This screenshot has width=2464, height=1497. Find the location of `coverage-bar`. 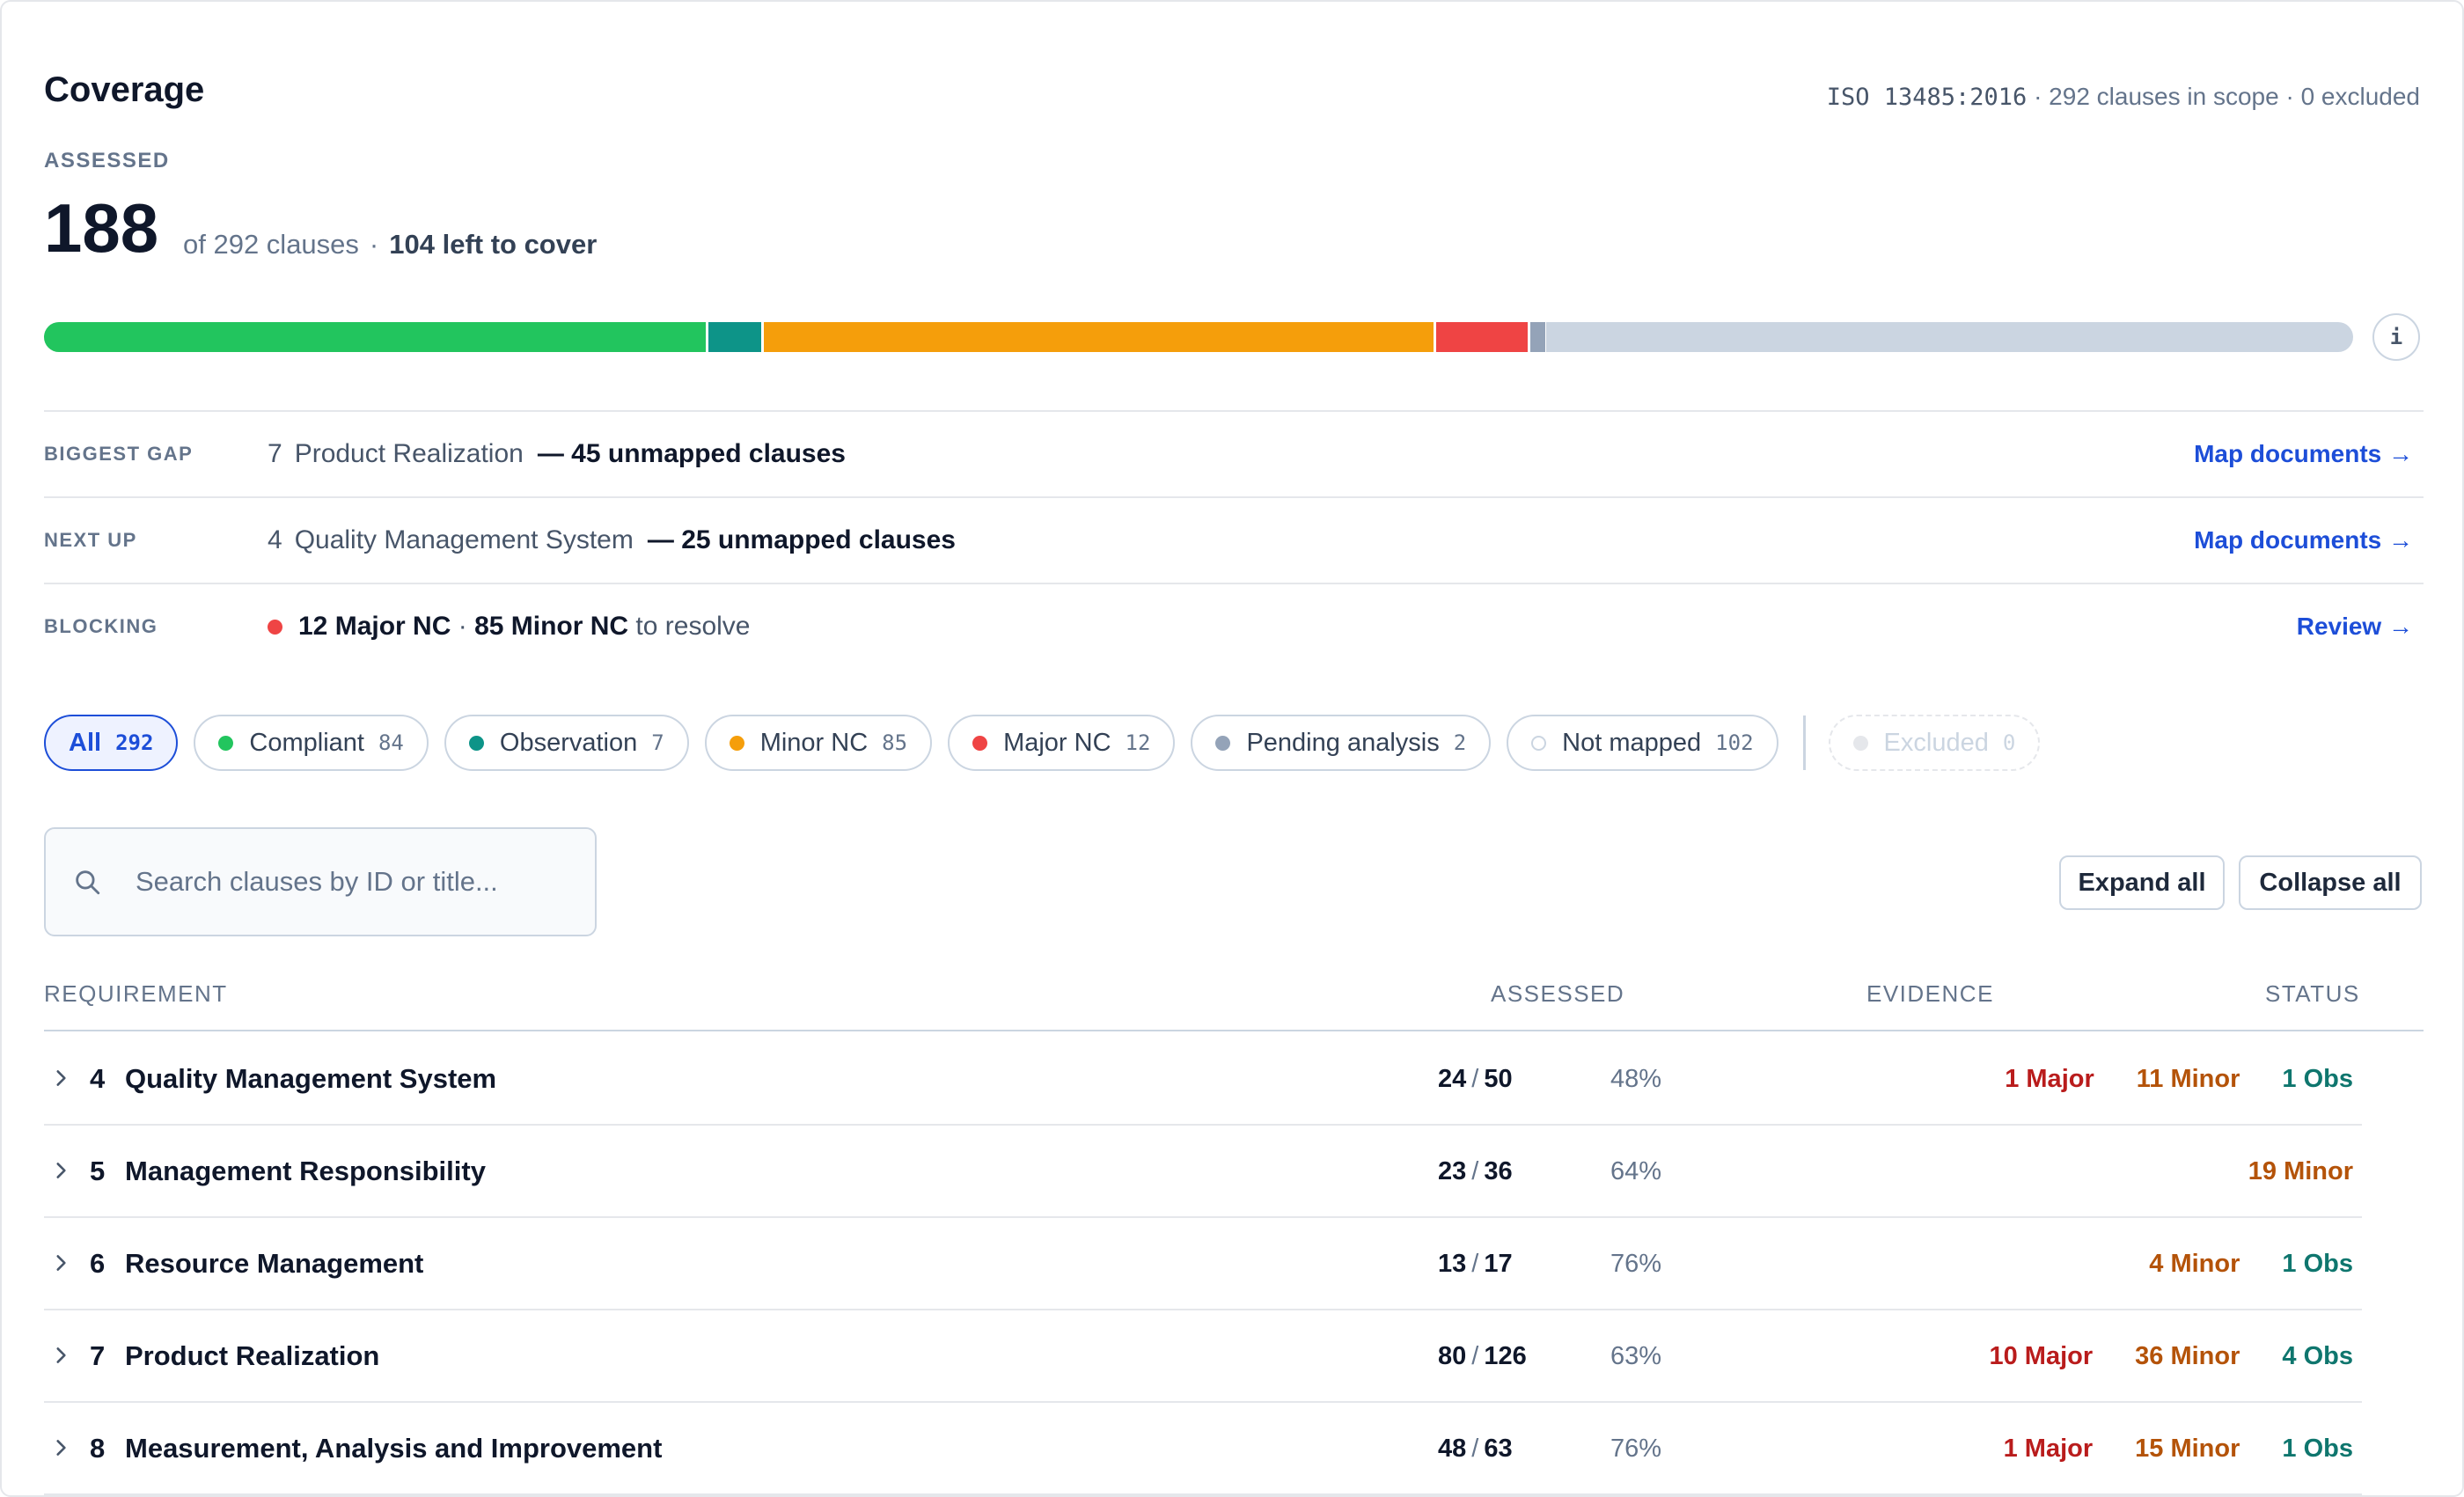

coverage-bar is located at coordinates (1198, 337).